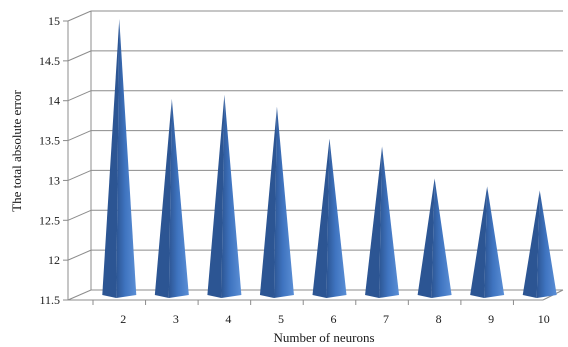  Describe the element at coordinates (49, 220) in the screenshot. I see `y-tick-label: 12.5` at that location.